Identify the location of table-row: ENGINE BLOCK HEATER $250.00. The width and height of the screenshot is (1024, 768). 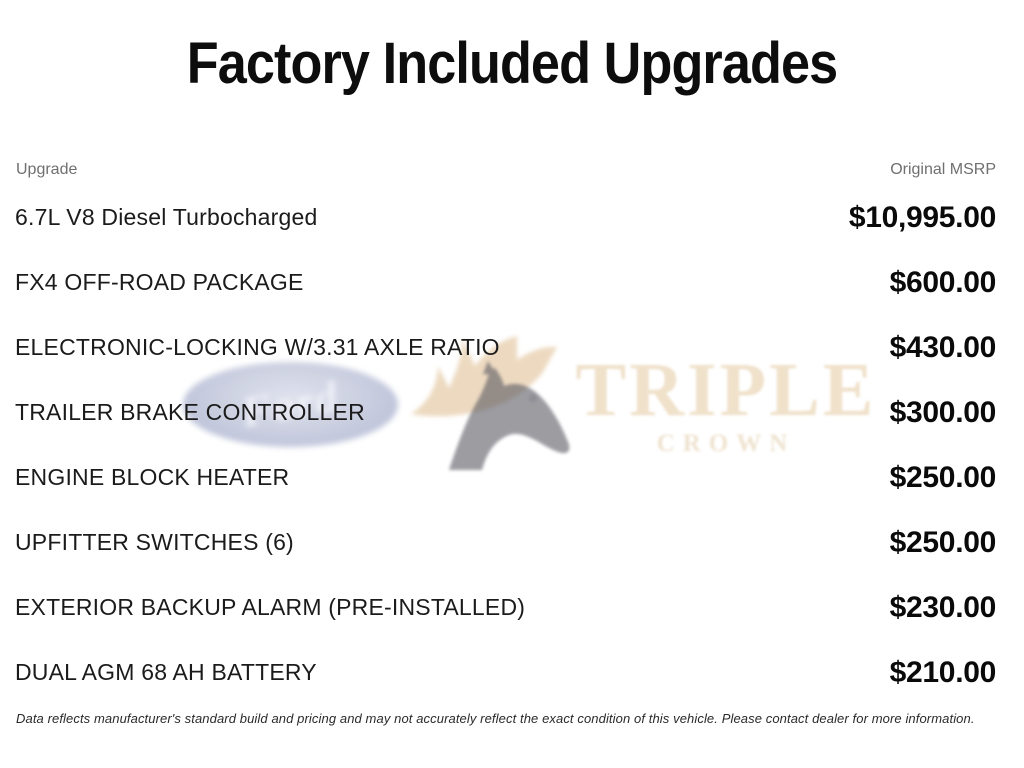
(505, 477).